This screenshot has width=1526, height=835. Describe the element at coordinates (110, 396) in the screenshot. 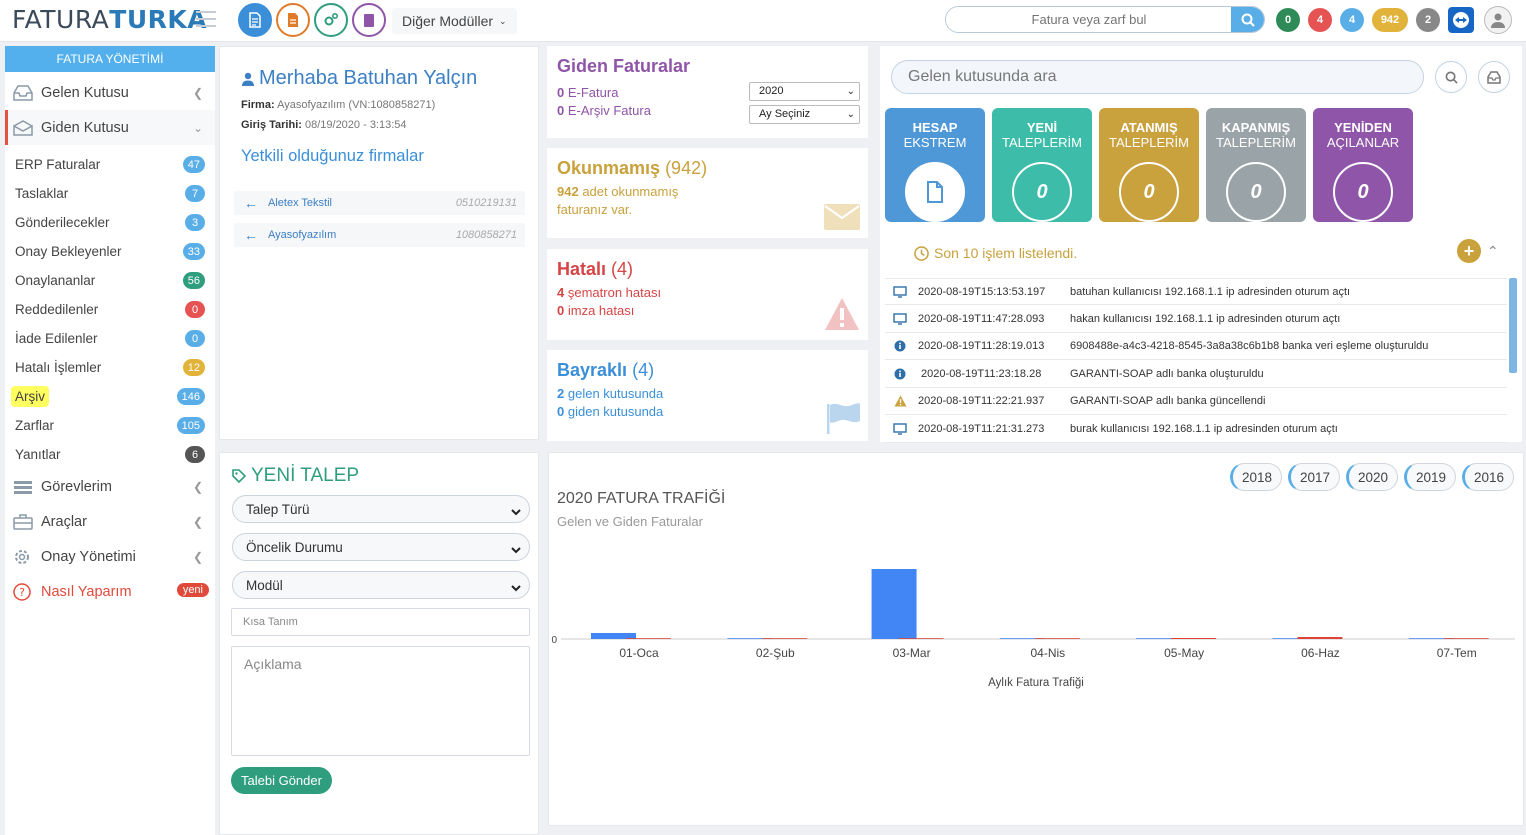

I see `sidebar-subitem: Arşiv 146` at that location.